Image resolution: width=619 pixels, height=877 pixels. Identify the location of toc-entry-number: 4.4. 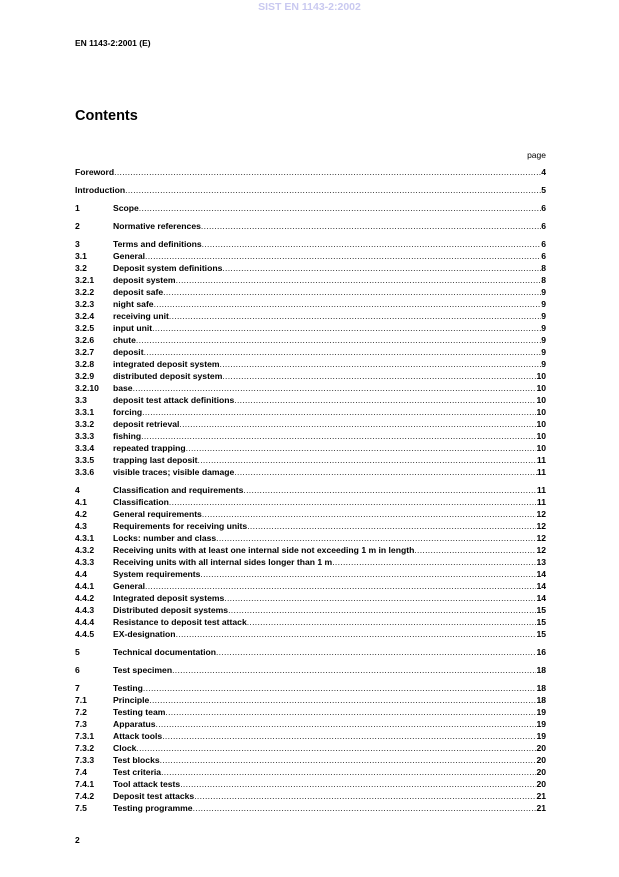
(81, 574).